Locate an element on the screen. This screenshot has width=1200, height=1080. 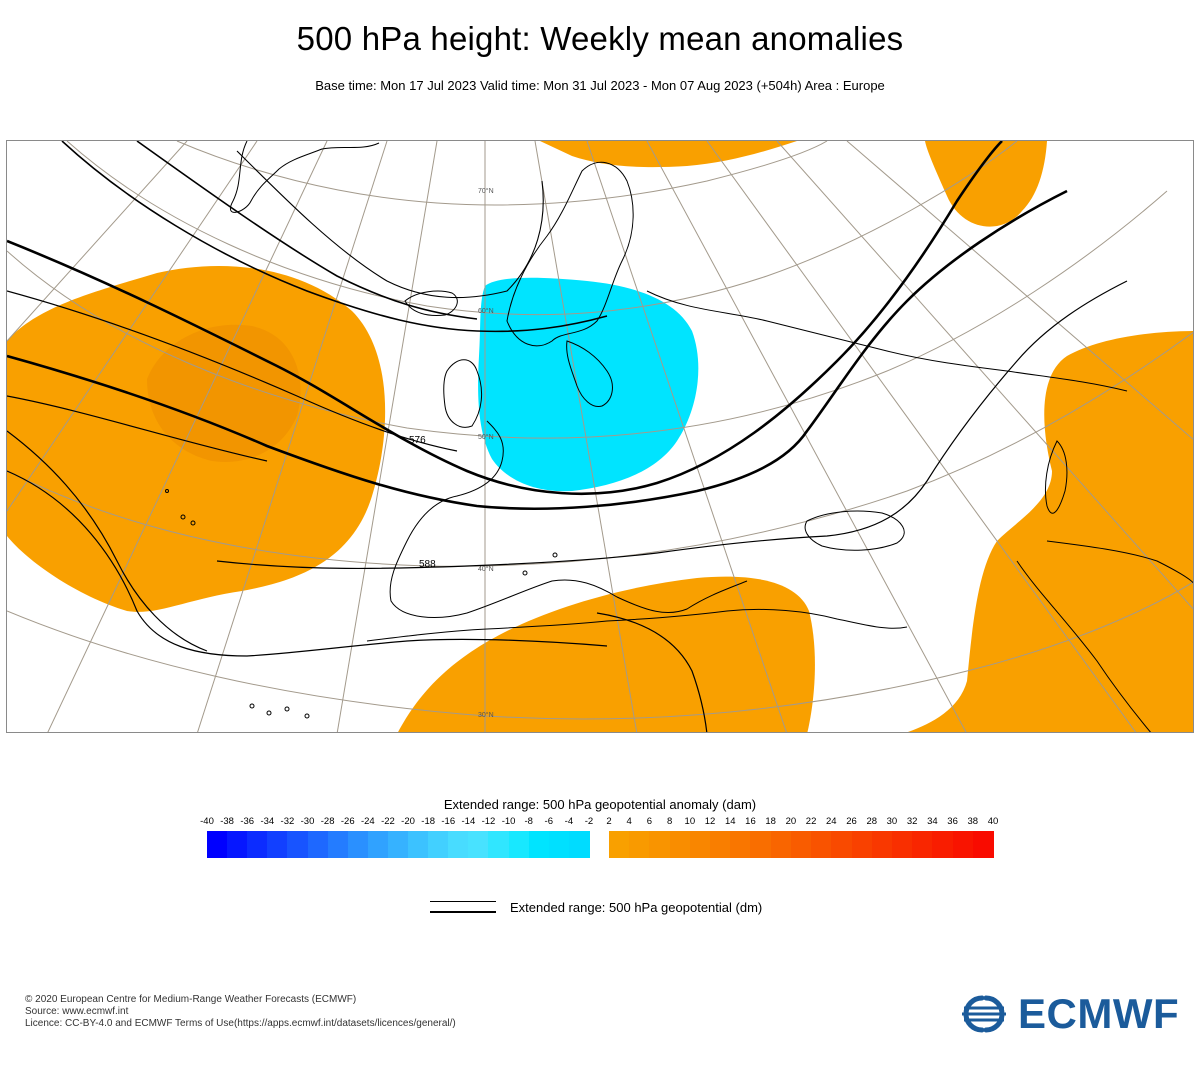
baltic-coast is located at coordinates (589, 374).